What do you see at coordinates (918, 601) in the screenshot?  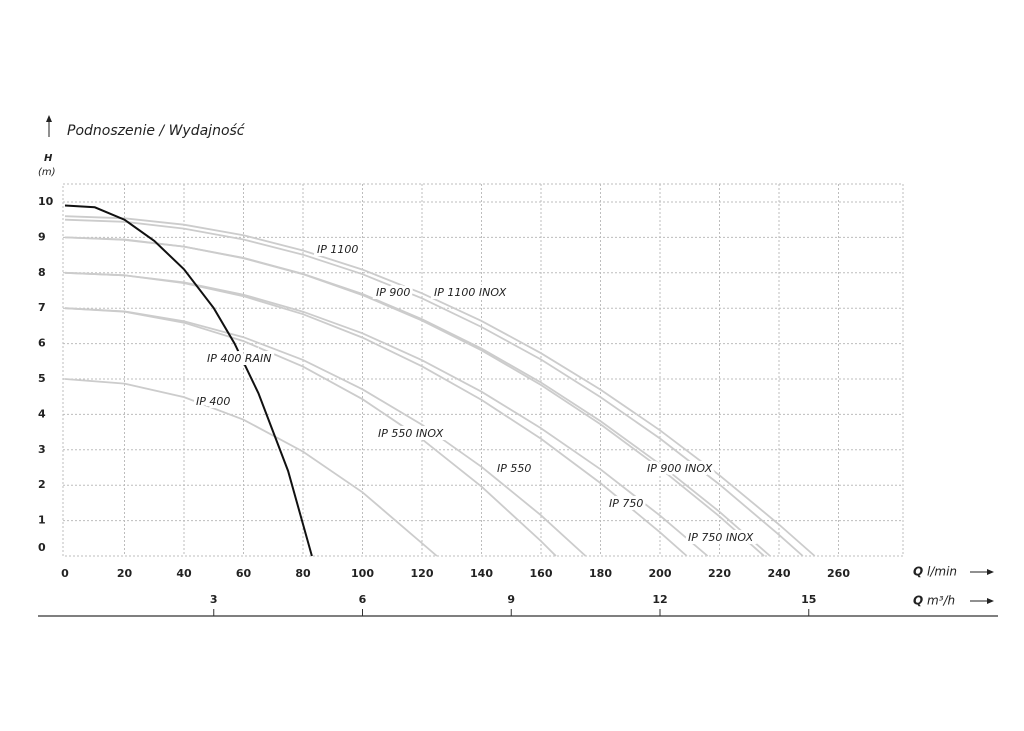 I see `x2-symbol: Q` at bounding box center [918, 601].